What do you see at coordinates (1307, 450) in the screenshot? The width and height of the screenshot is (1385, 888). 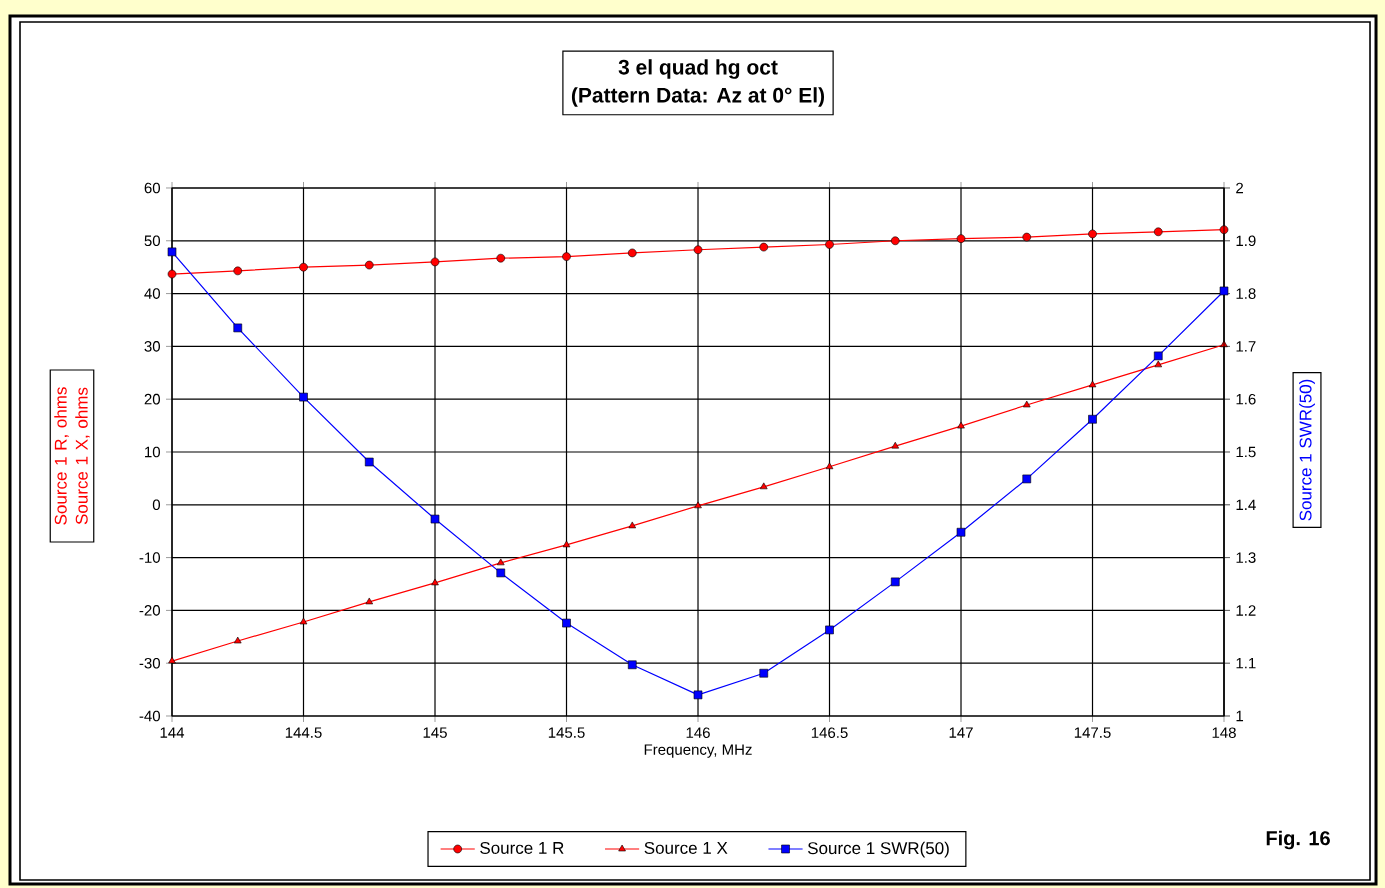 I see `y2-axis-title: Source 1 SWR(50)` at bounding box center [1307, 450].